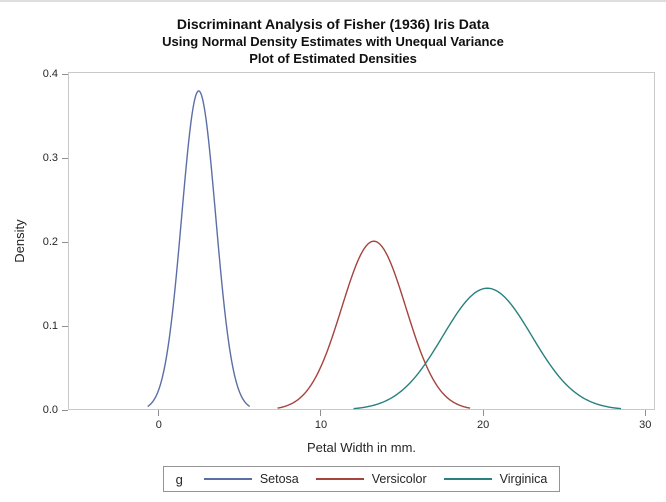 Image resolution: width=666 pixels, height=502 pixels. Describe the element at coordinates (179, 479) in the screenshot. I see `legend-title: g` at that location.